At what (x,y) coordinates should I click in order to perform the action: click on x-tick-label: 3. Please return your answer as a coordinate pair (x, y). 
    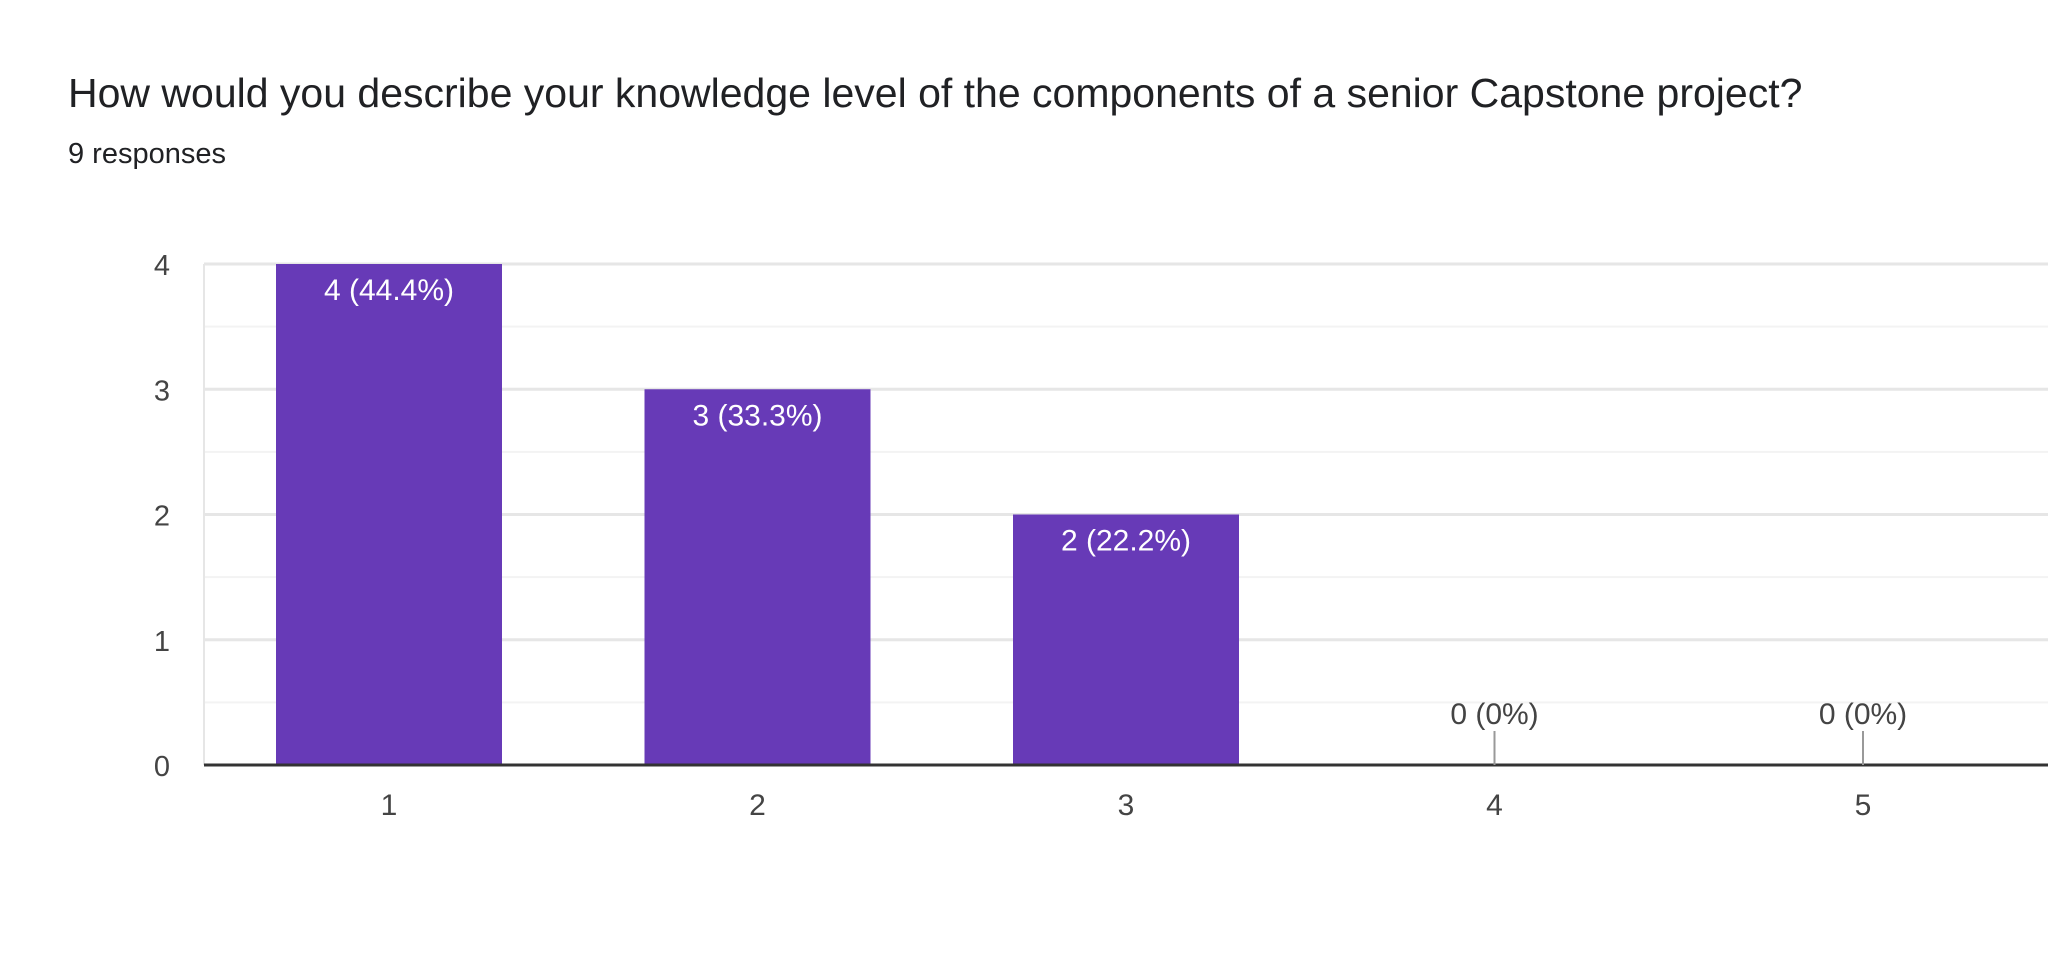
    Looking at the image, I should click on (1126, 805).